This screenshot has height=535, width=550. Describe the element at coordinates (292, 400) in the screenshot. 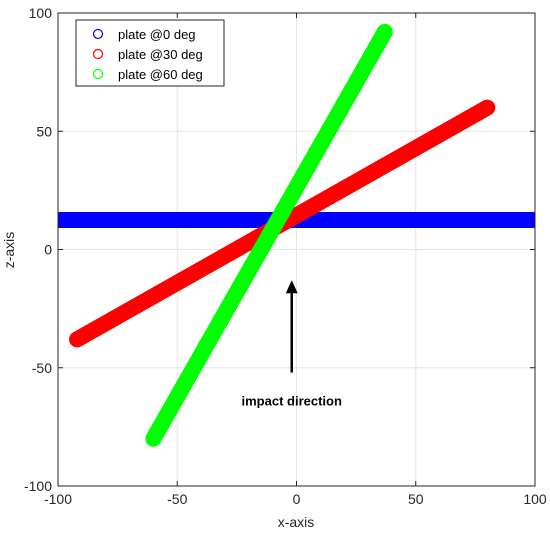

I see `impact-direction-label: impact direction` at that location.